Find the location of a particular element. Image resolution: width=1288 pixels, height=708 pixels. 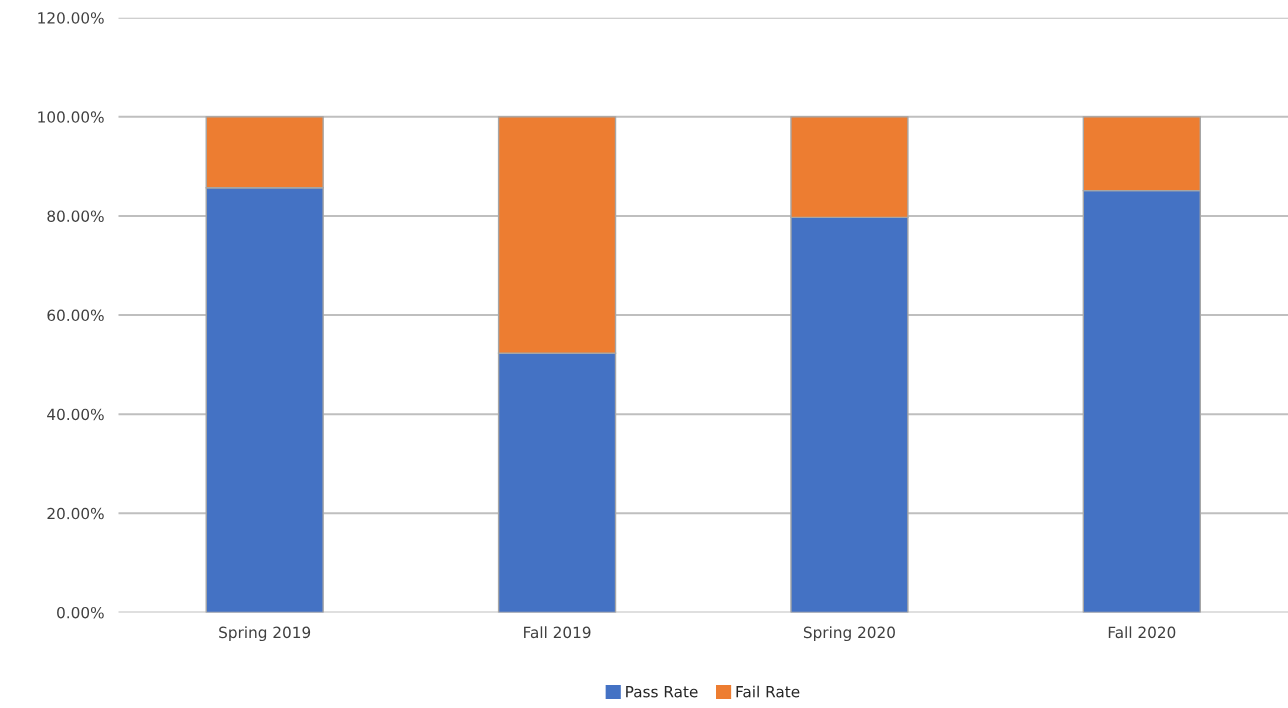

y-tick-label: 0.00% is located at coordinates (80, 612).